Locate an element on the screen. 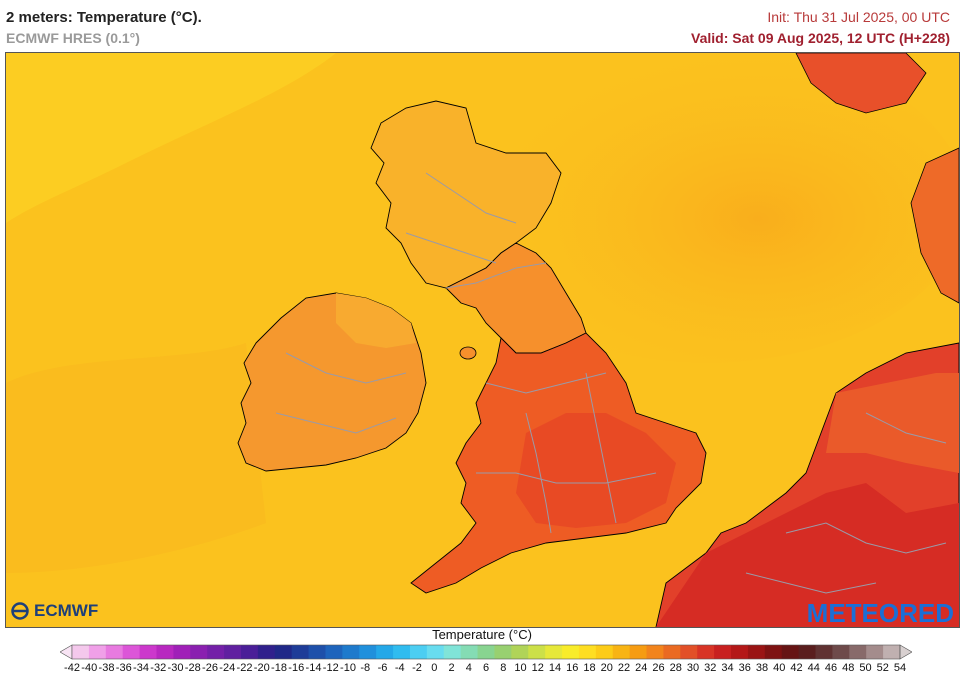 The width and height of the screenshot is (964, 678). colorbar-tick-label: 10 is located at coordinates (520, 668).